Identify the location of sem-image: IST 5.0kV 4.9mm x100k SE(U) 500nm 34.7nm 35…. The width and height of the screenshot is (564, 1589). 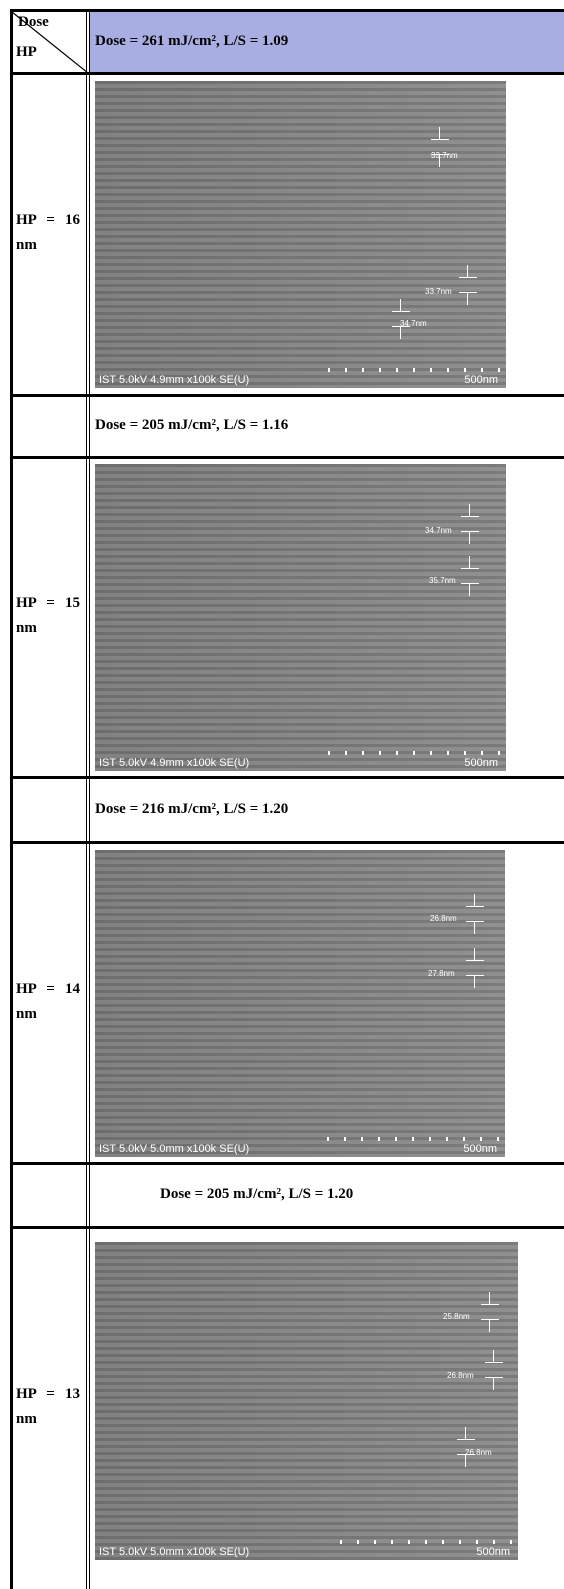
(300, 617).